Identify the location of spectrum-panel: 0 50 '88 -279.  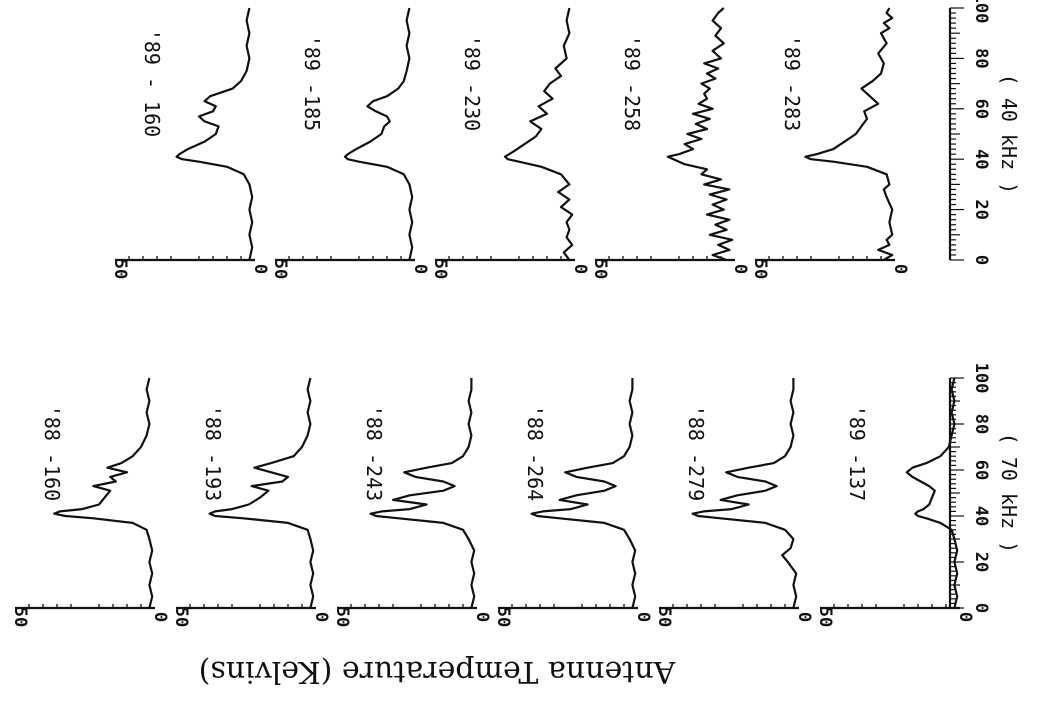
(734, 502).